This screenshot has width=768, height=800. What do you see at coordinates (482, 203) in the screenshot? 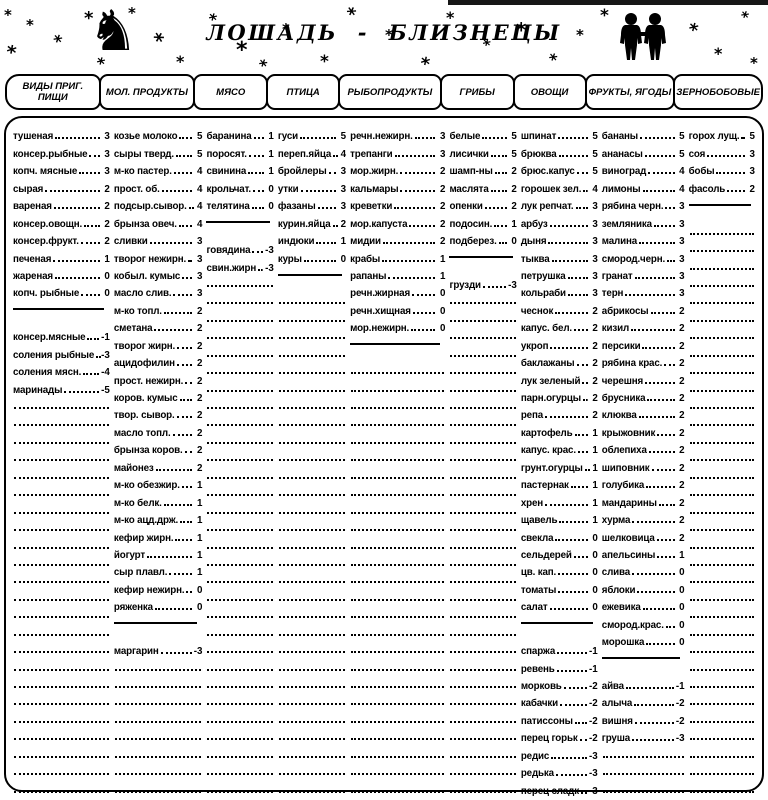
I see `food-item-row: опенки 2` at bounding box center [482, 203].